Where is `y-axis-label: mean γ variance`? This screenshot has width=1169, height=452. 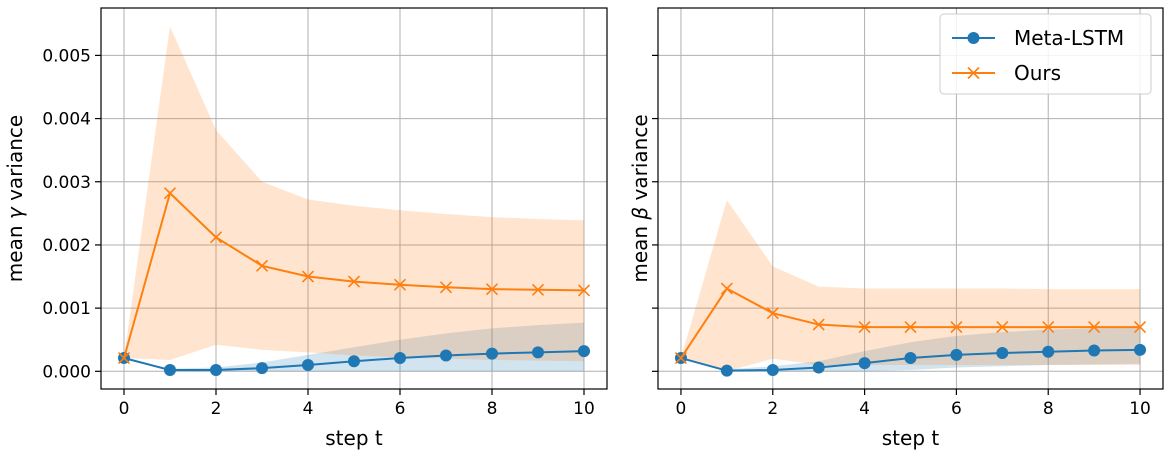
y-axis-label: mean γ variance is located at coordinates (15, 198).